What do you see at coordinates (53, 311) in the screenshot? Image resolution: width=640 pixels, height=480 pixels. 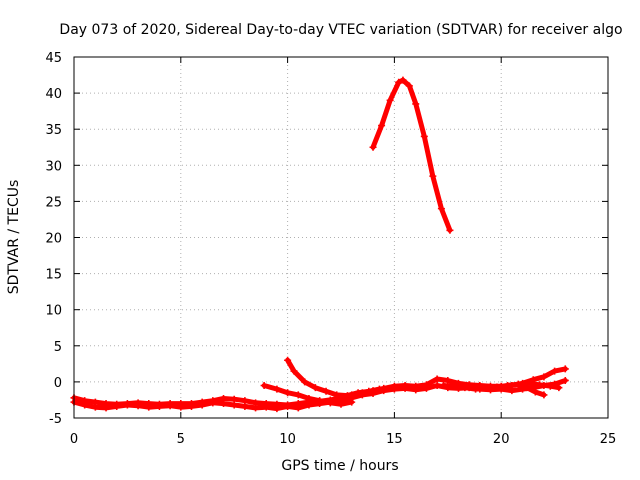 I see `y-tick-label: 10` at bounding box center [53, 311].